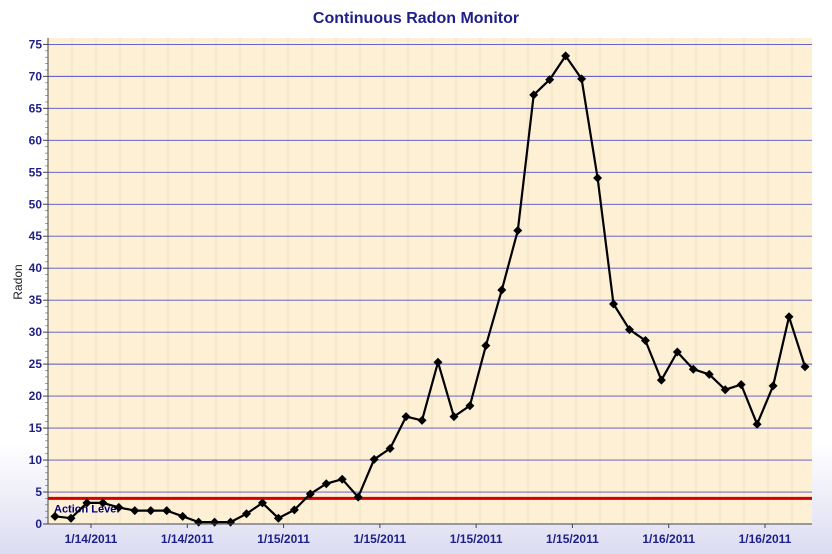  What do you see at coordinates (36, 44) in the screenshot?
I see `y-tick-label: 75` at bounding box center [36, 44].